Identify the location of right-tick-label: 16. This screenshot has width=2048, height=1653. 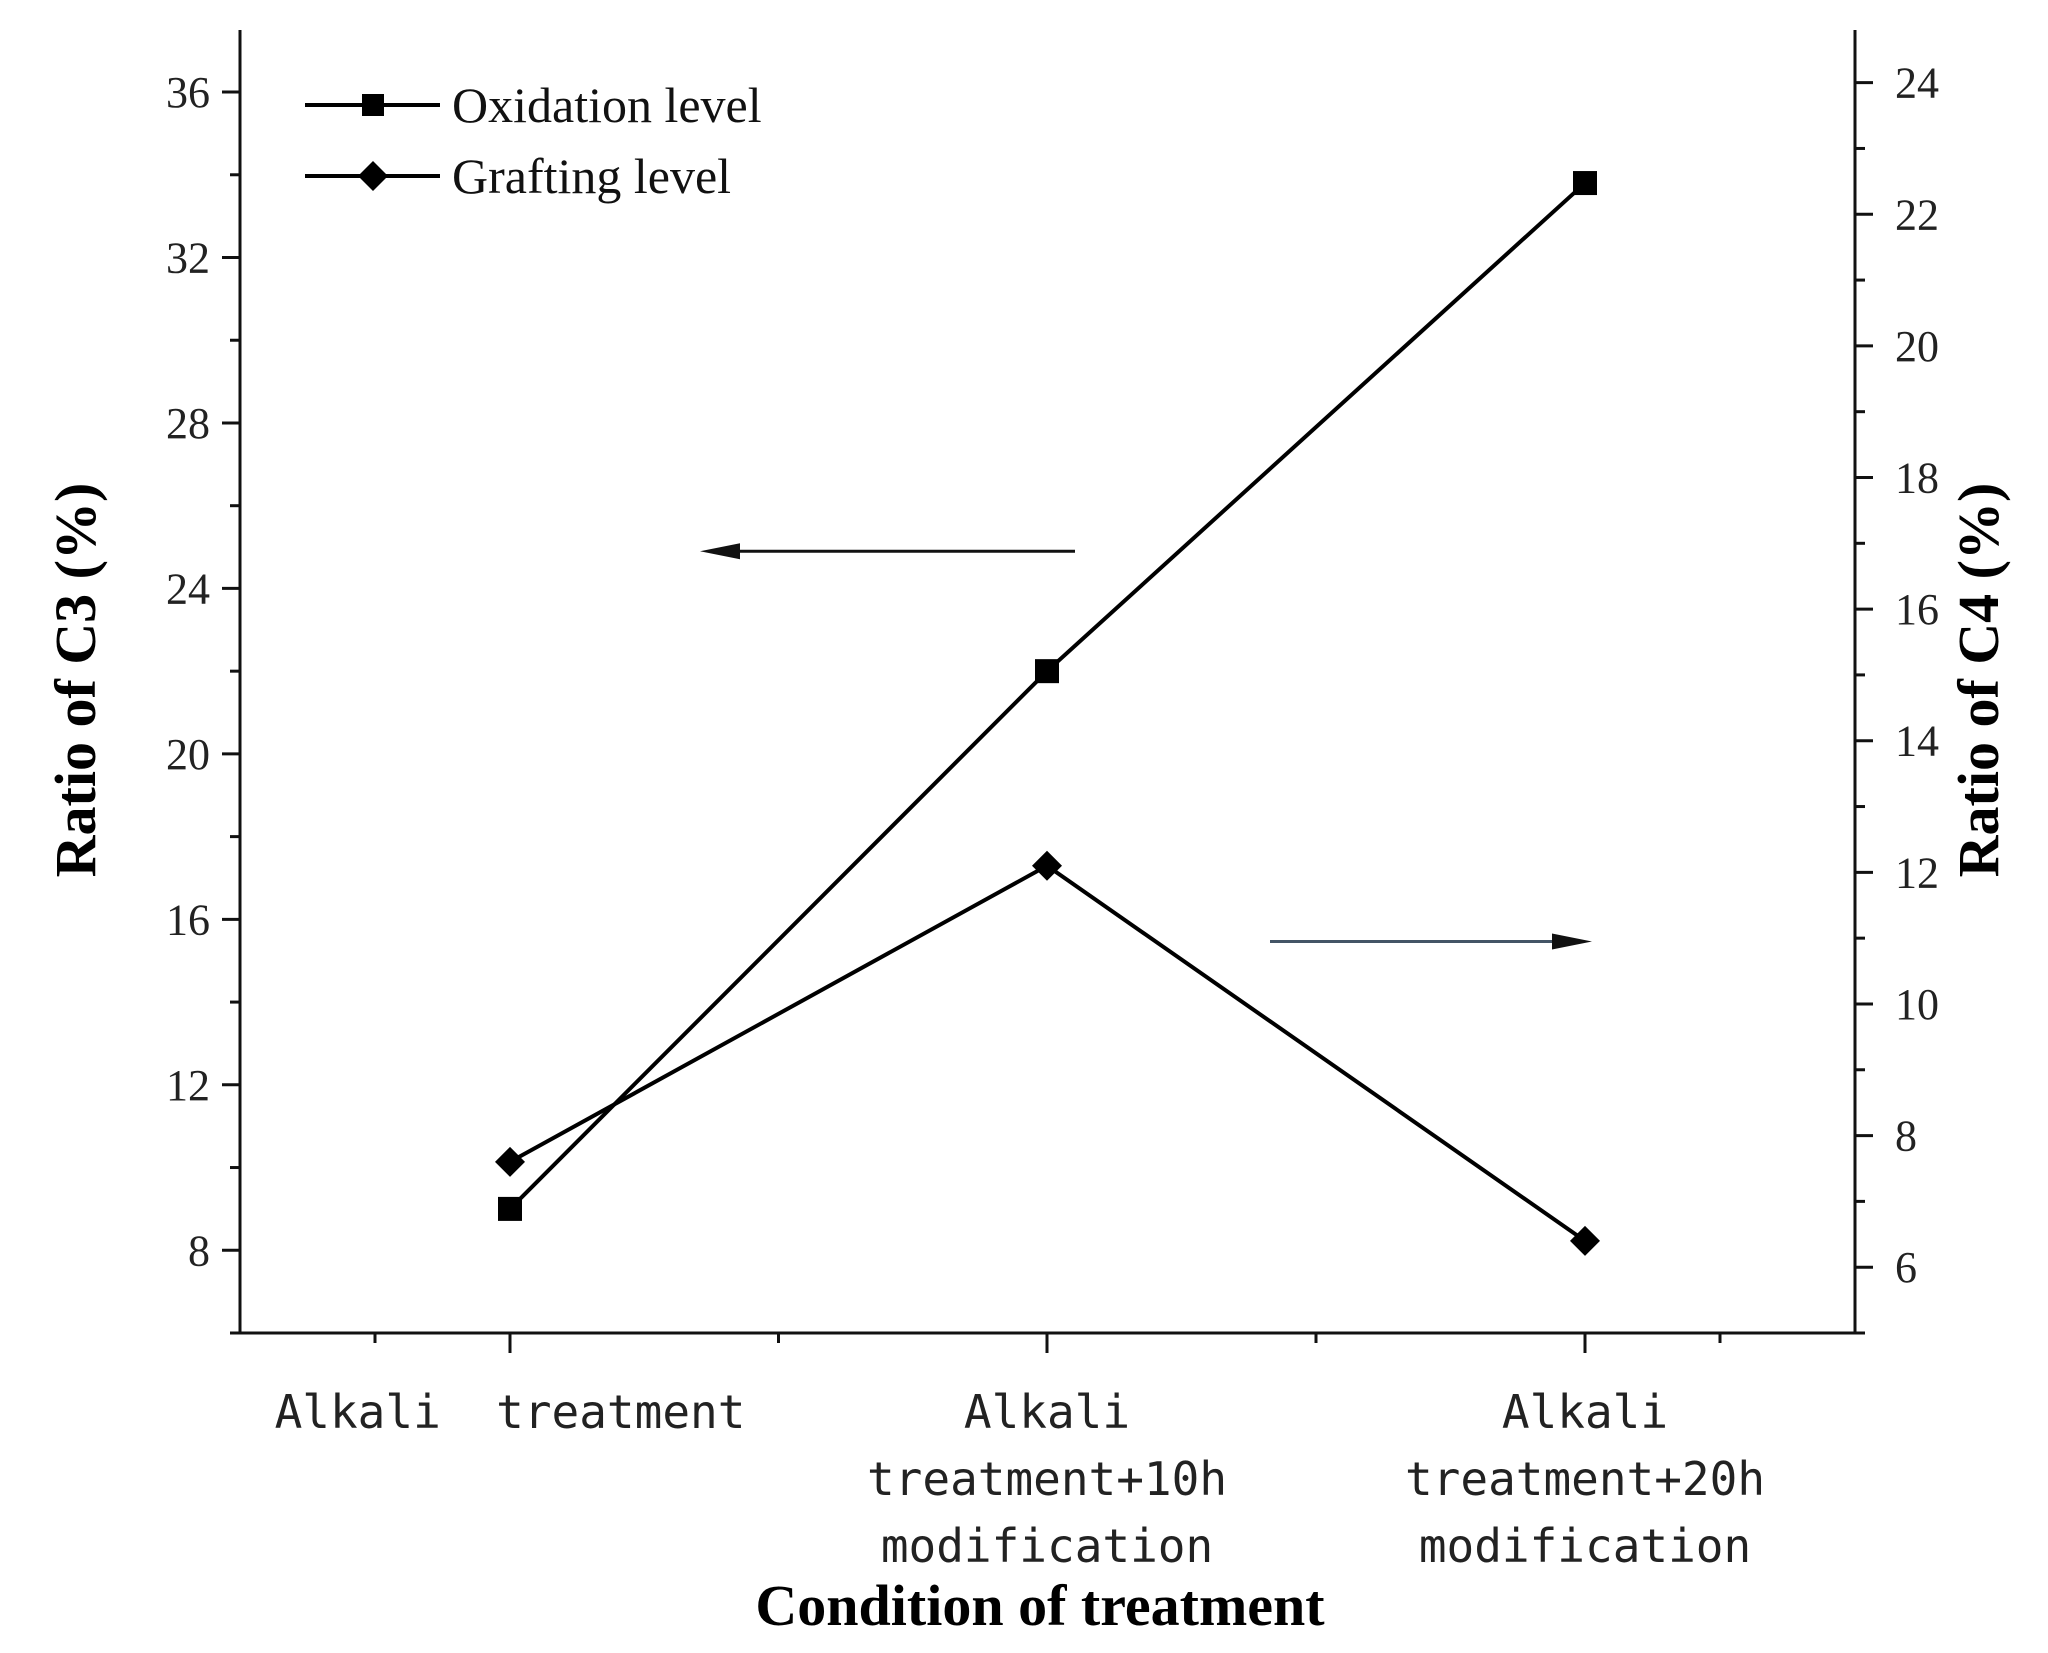
(1917, 609).